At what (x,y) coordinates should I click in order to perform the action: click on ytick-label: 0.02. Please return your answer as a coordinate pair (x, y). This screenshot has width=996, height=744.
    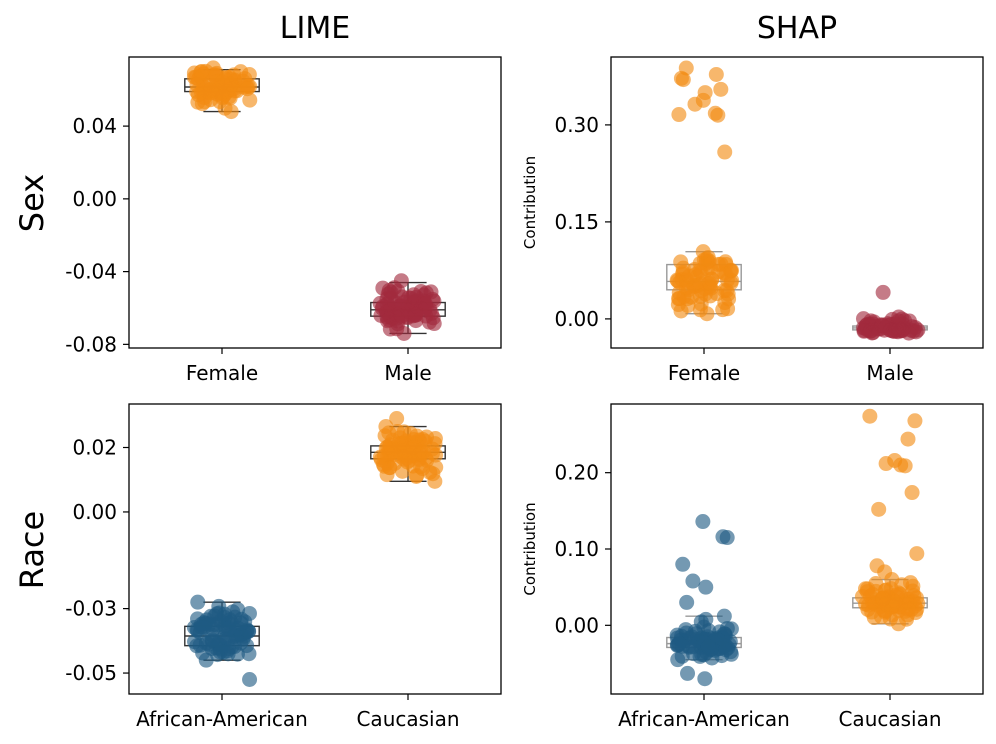
    Looking at the image, I should click on (94, 448).